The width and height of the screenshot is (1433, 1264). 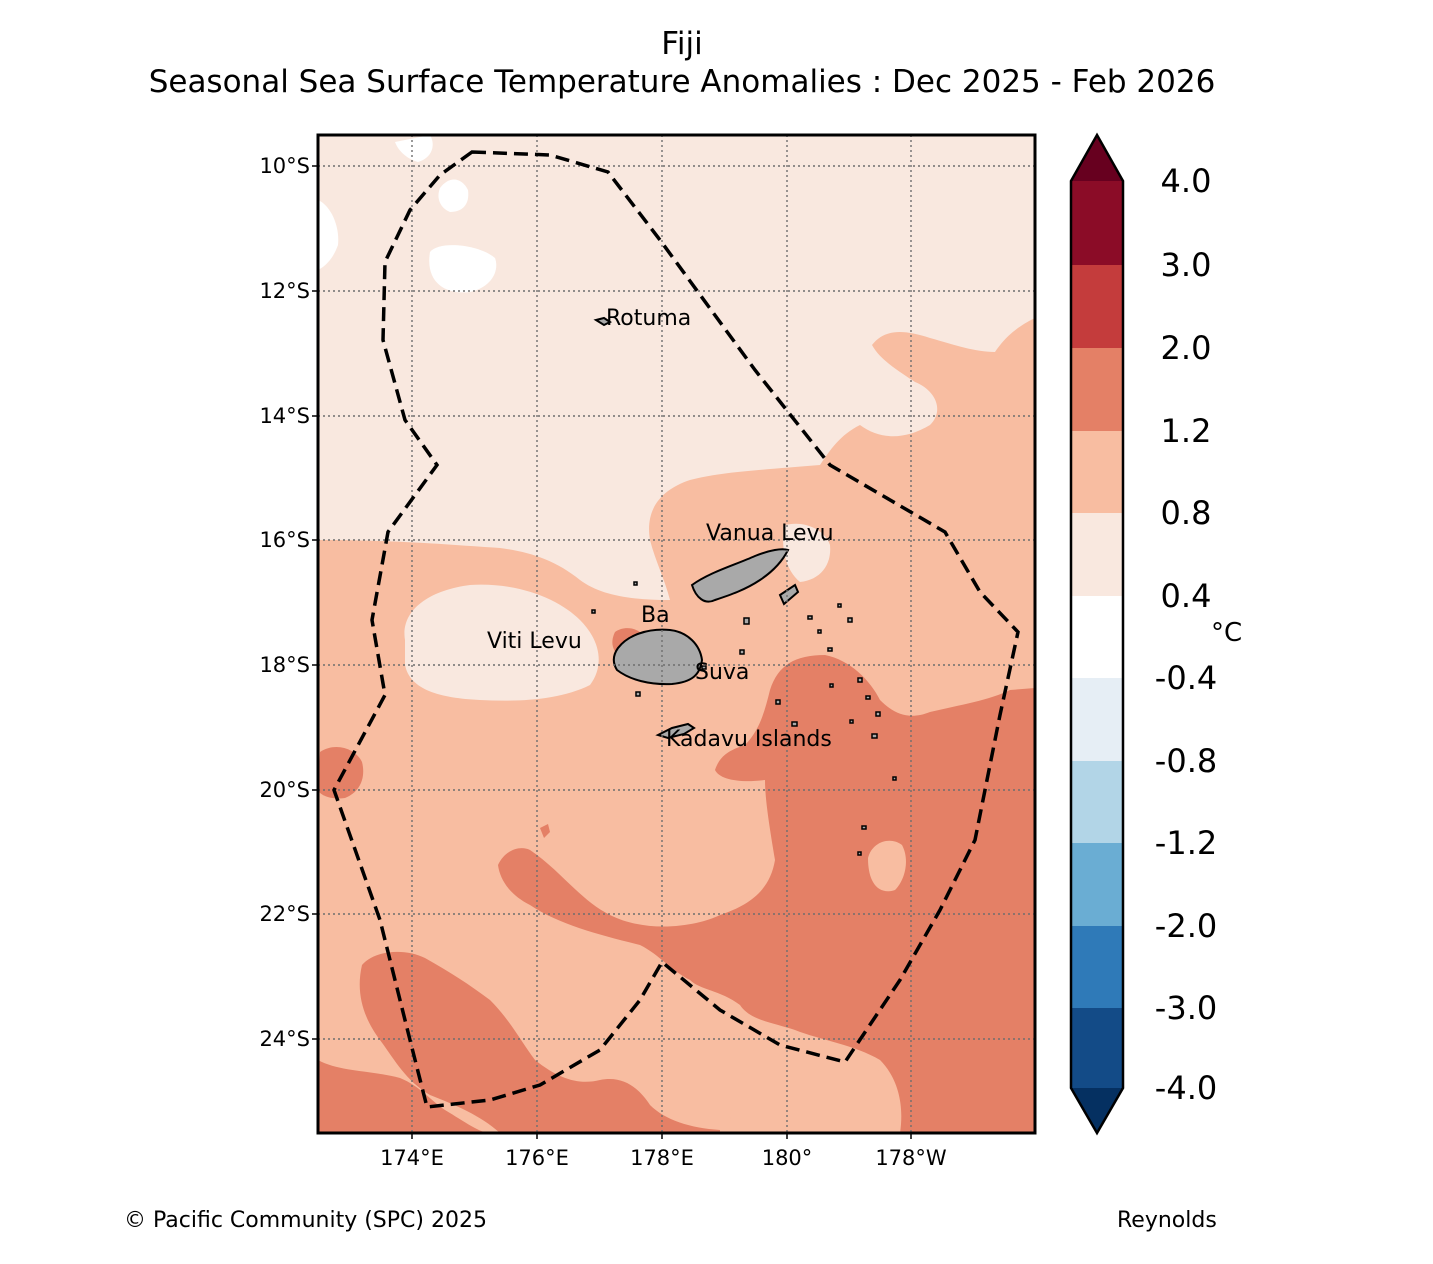 What do you see at coordinates (1186, 761) in the screenshot?
I see `colorbar-label: -0.8` at bounding box center [1186, 761].